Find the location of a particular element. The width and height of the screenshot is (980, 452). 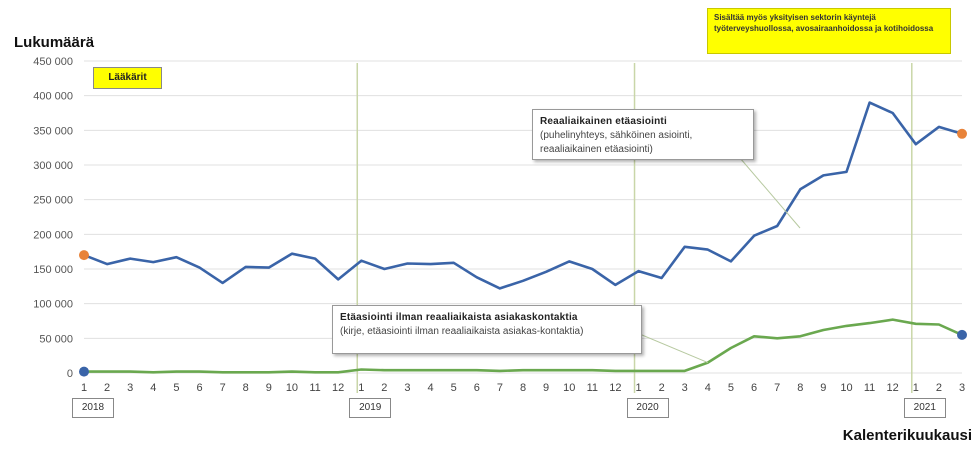

y-tick-label: 200 000 is located at coordinates (53, 235).